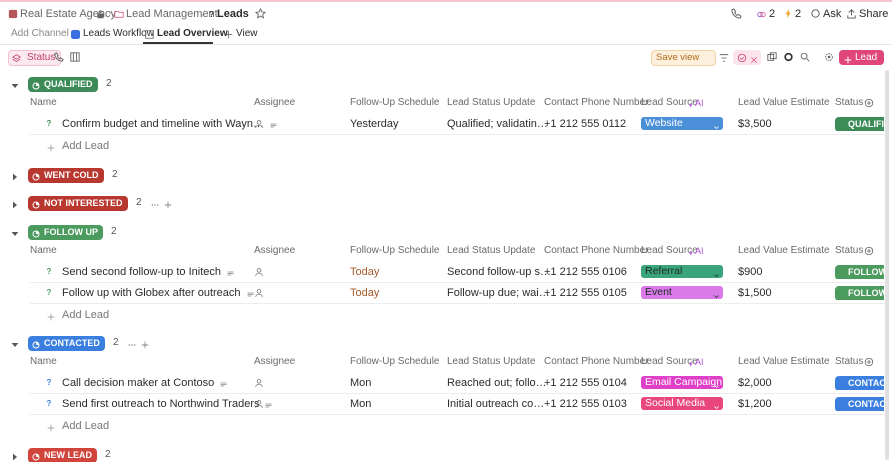 Image resolution: width=892 pixels, height=462 pixels. I want to click on task-name: Follow up with Globex after outreach, so click(151, 292).